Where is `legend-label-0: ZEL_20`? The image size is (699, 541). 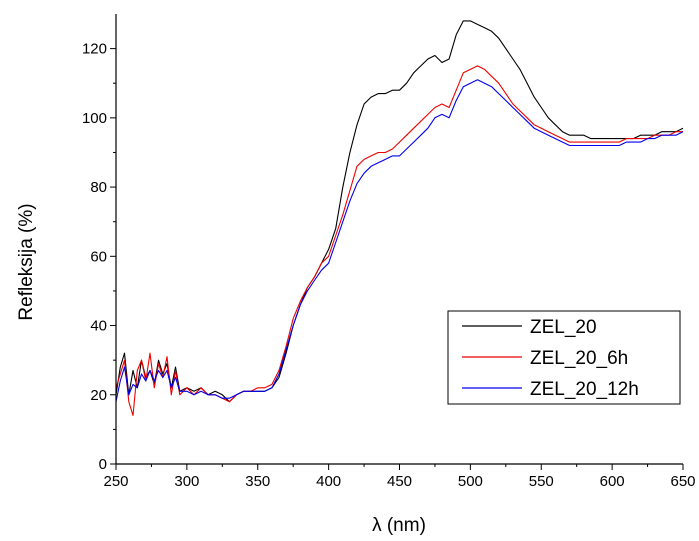
legend-label-0: ZEL_20 is located at coordinates (563, 327).